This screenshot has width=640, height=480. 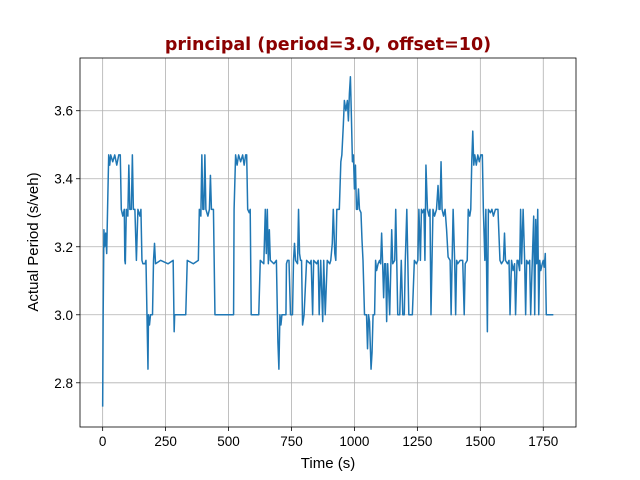 What do you see at coordinates (328, 45) in the screenshot?
I see `chart-title: principal (period=3.0, offset=10)` at bounding box center [328, 45].